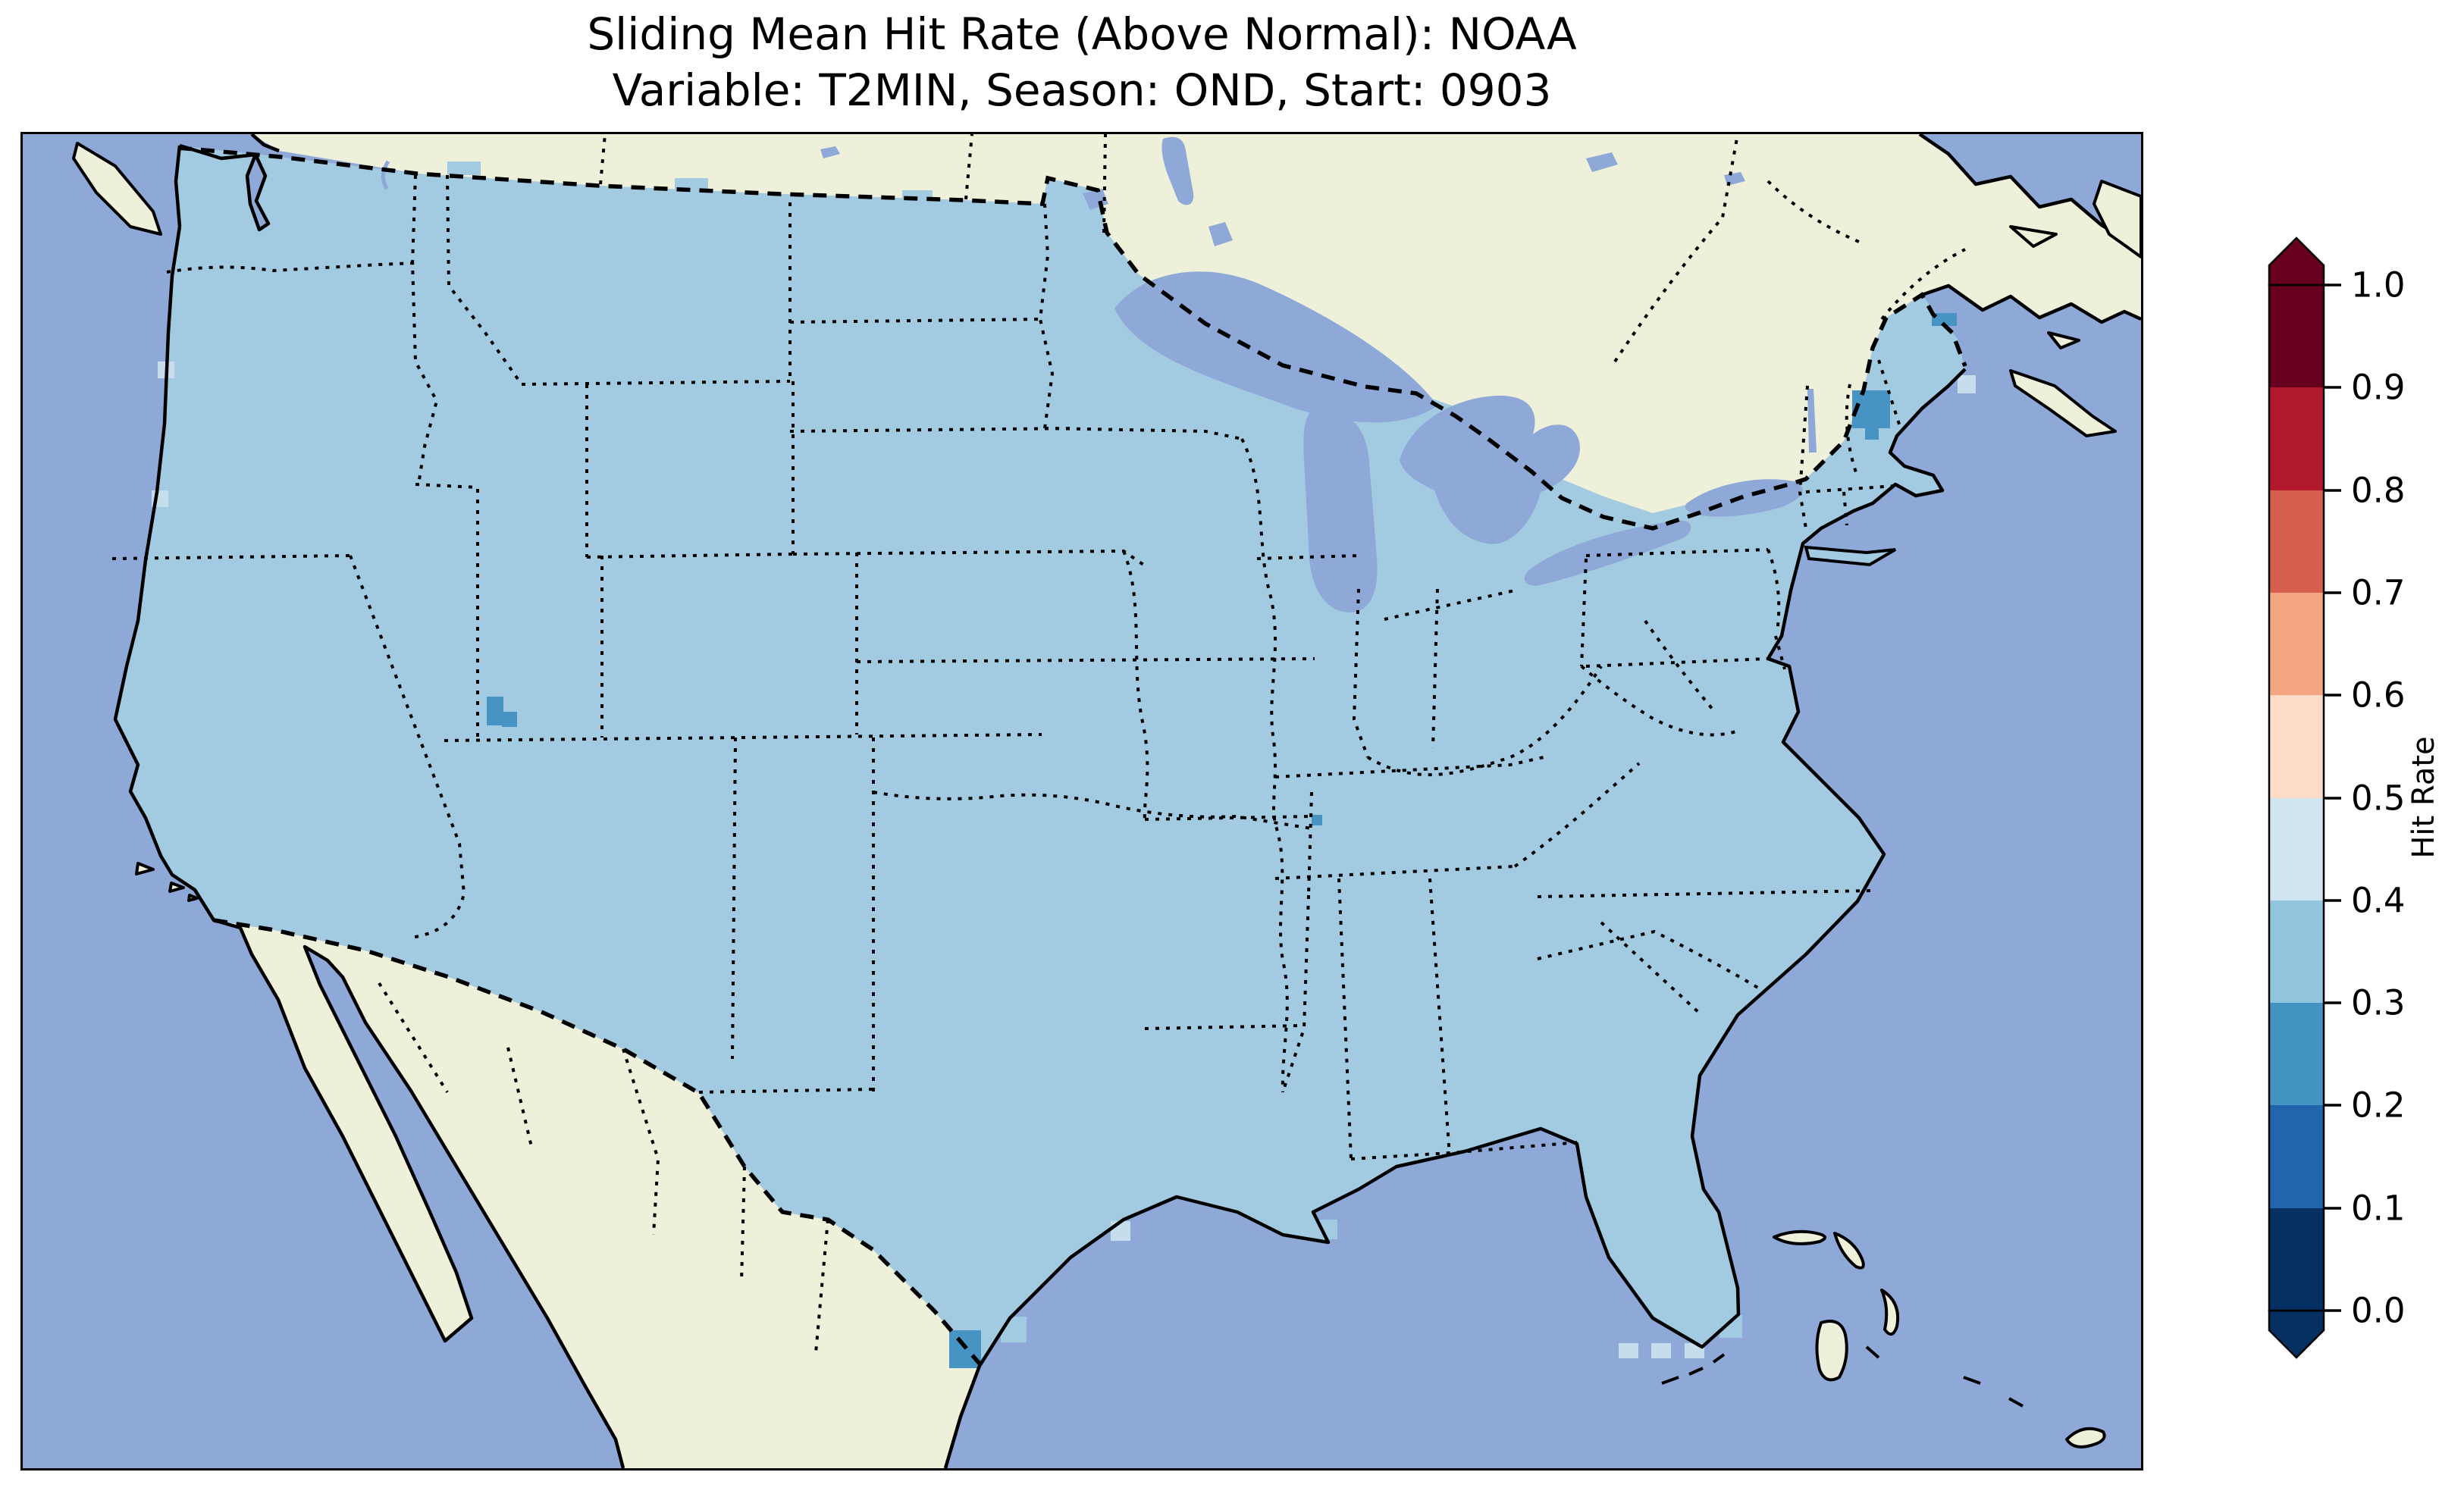 The image size is (2464, 1494). What do you see at coordinates (2297, 1334) in the screenshot?
I see `cbar-under-arrow` at bounding box center [2297, 1334].